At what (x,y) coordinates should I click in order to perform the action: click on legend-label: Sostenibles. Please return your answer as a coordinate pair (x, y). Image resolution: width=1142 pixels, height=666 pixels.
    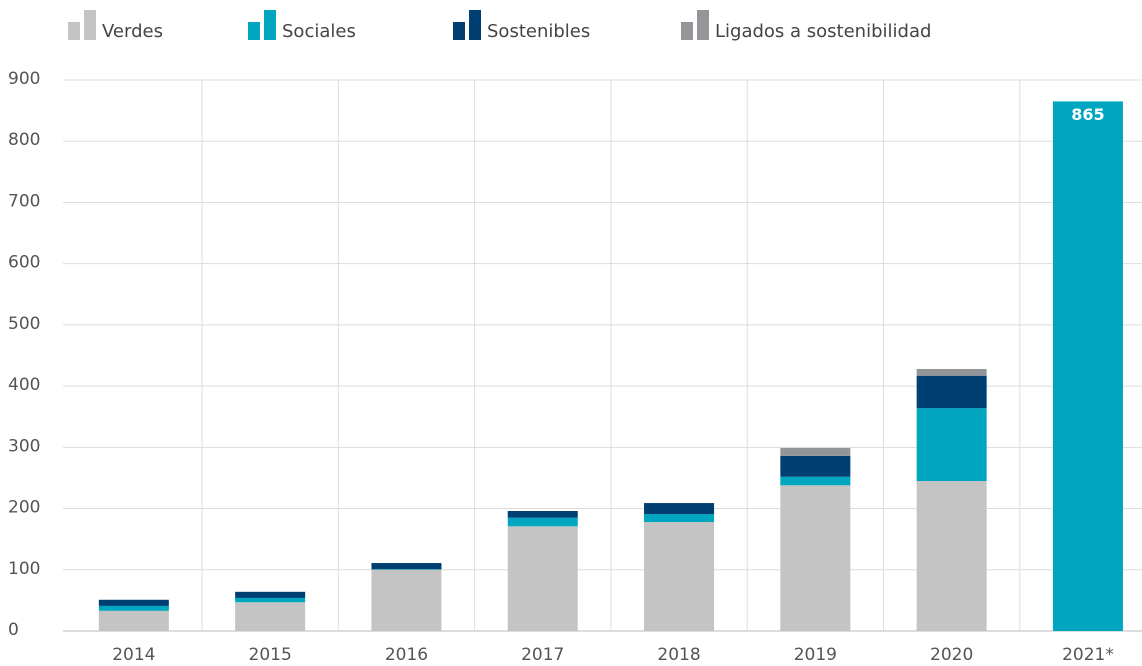
    Looking at the image, I should click on (538, 31).